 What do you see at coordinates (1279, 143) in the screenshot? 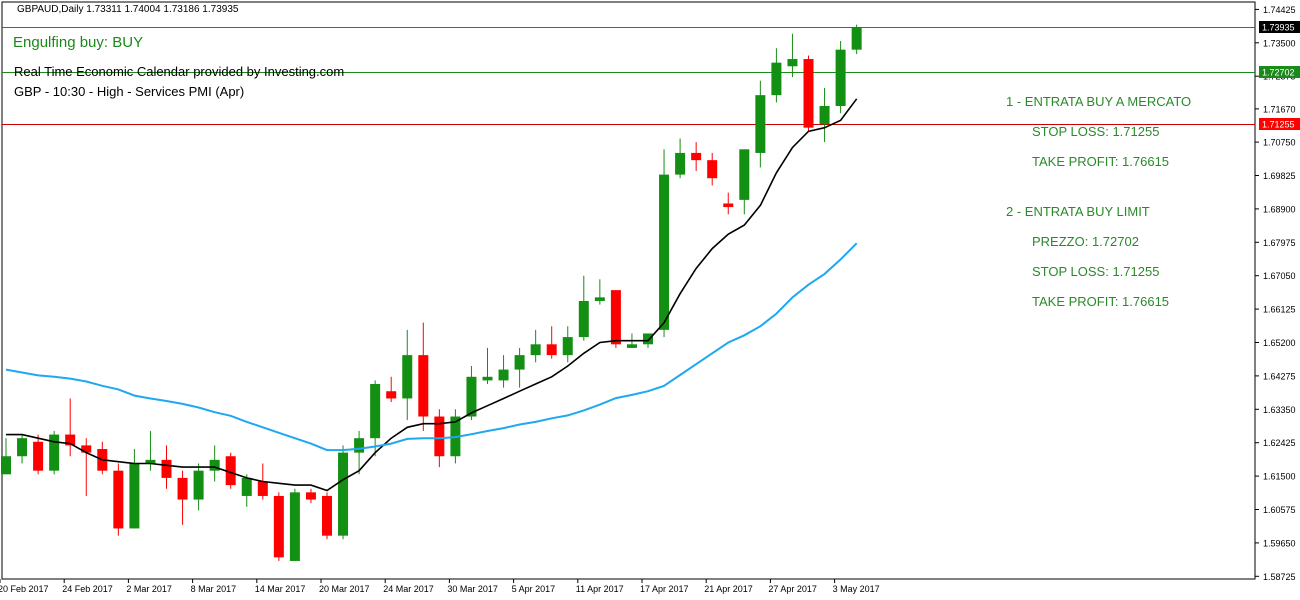
I see `y-tick-label: 1.70750` at bounding box center [1279, 143].